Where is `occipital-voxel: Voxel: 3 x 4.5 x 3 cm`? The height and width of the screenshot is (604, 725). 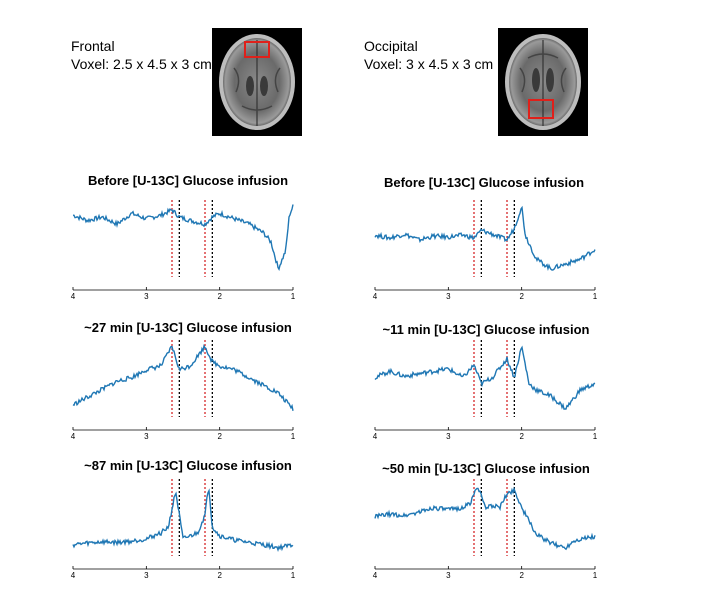 occipital-voxel: Voxel: 3 x 4.5 x 3 cm is located at coordinates (429, 64).